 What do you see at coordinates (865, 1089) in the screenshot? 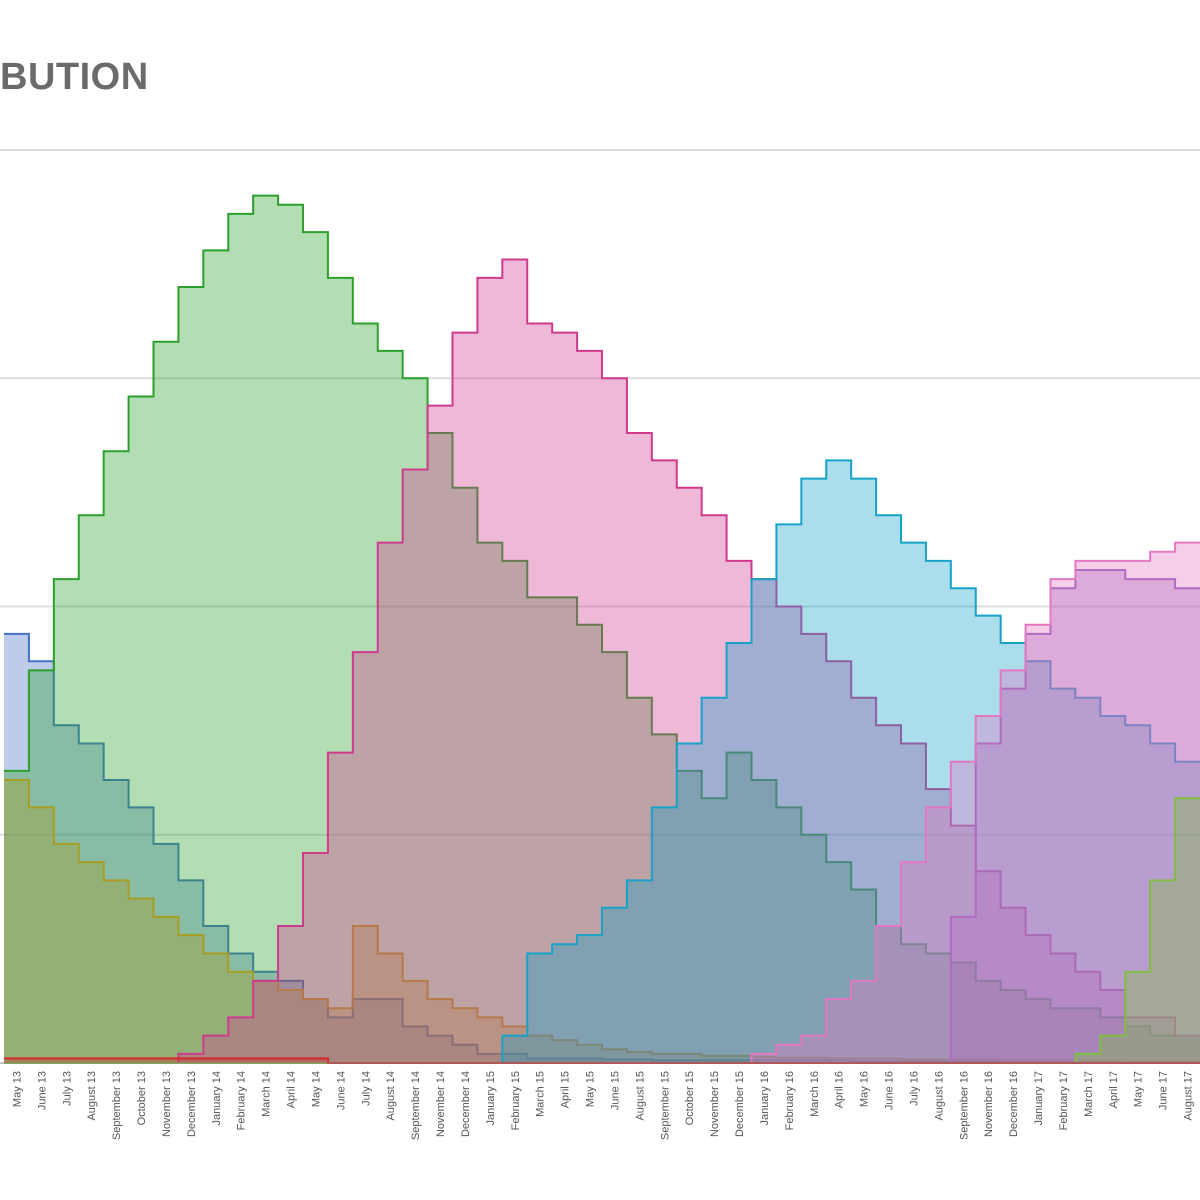
I see `x-tick-label: May 16` at bounding box center [865, 1089].